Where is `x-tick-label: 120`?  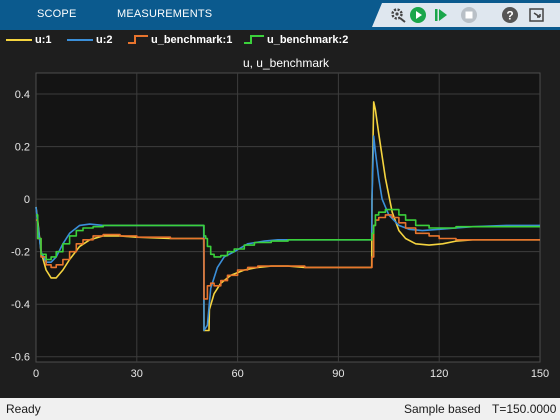
x-tick-label: 120 is located at coordinates (439, 374).